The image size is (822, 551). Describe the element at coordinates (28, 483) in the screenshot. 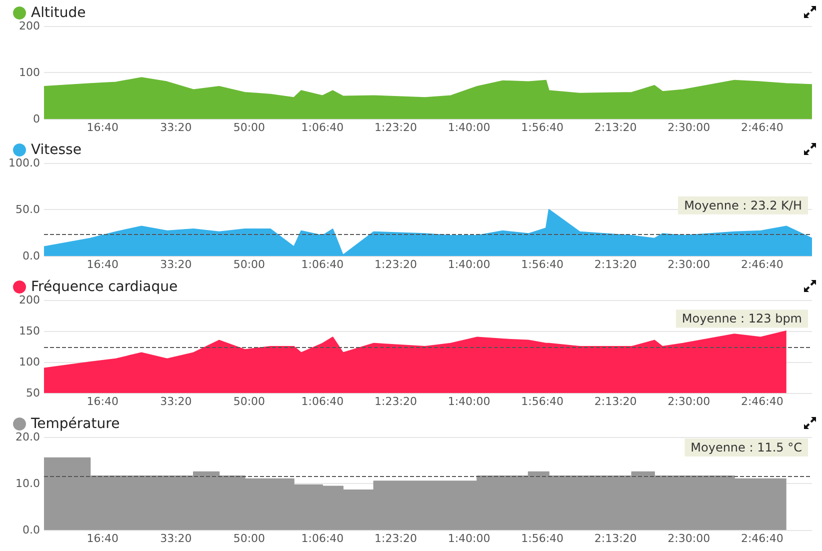

I see `y-tick-label: 10.0` at that location.